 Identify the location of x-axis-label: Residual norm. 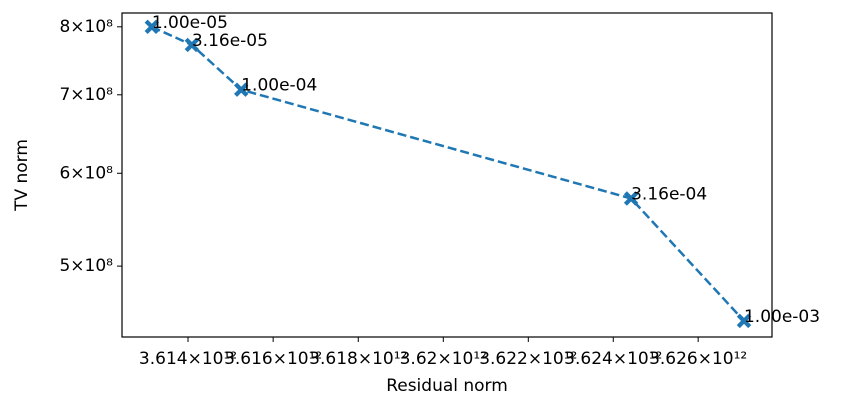
(447, 386).